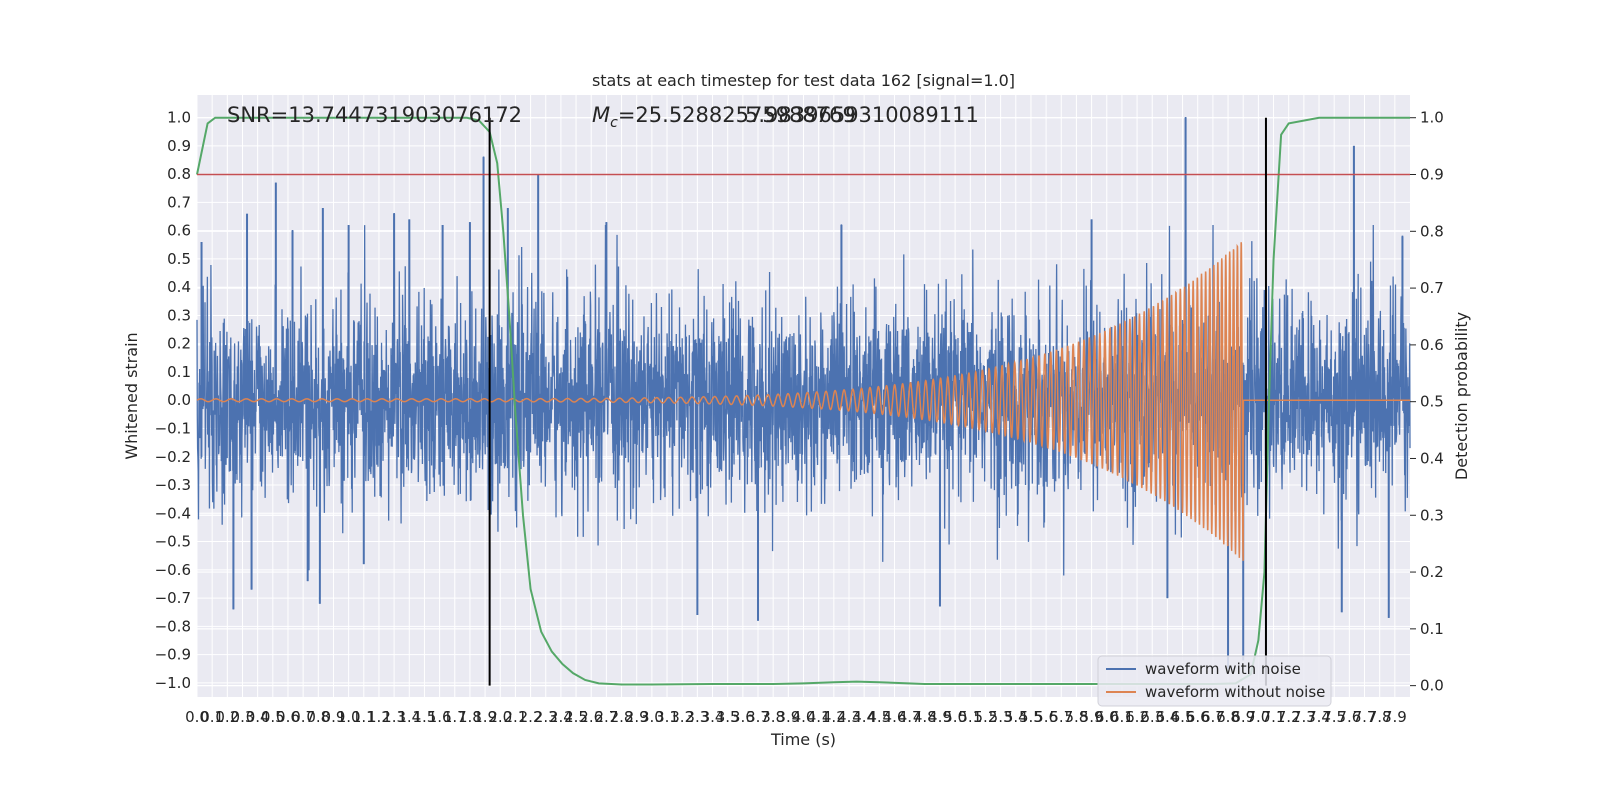 The width and height of the screenshot is (1600, 800). What do you see at coordinates (1432, 629) in the screenshot?
I see `y2-tick-label-1: 0.1` at bounding box center [1432, 629].